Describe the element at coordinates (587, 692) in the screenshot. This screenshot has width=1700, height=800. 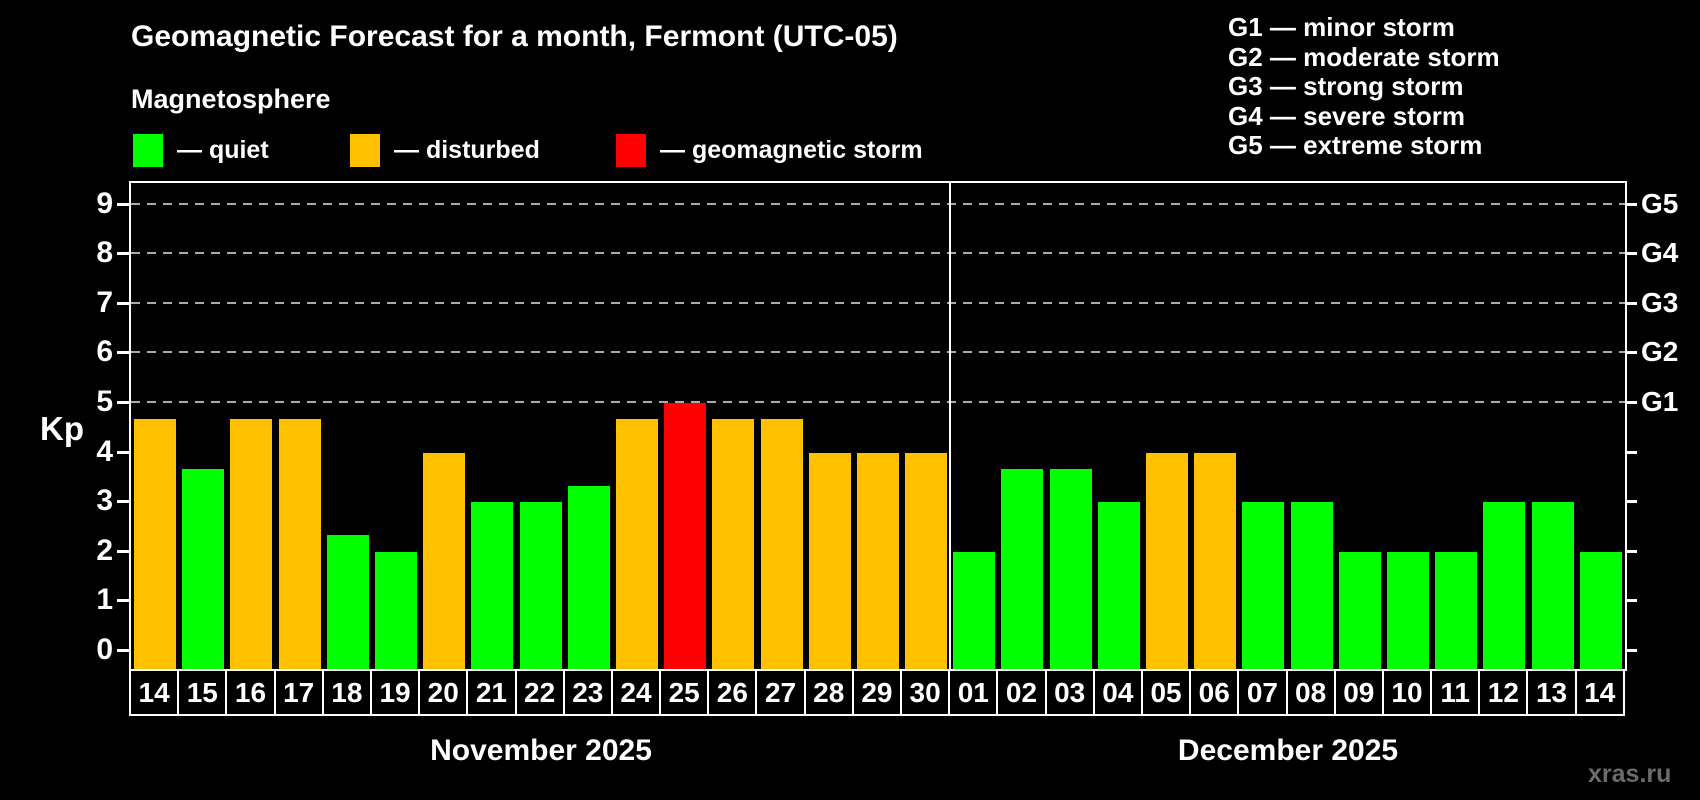
I see `day-label-cell: 23` at that location.